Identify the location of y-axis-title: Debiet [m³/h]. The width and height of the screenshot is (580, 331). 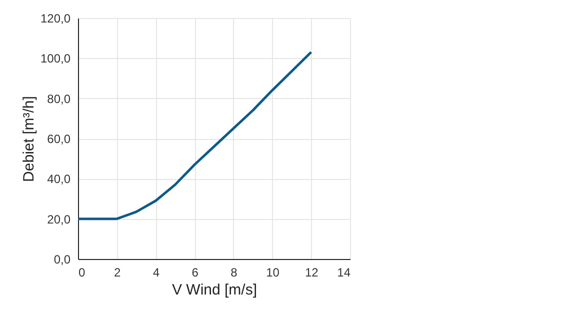
(29, 139).